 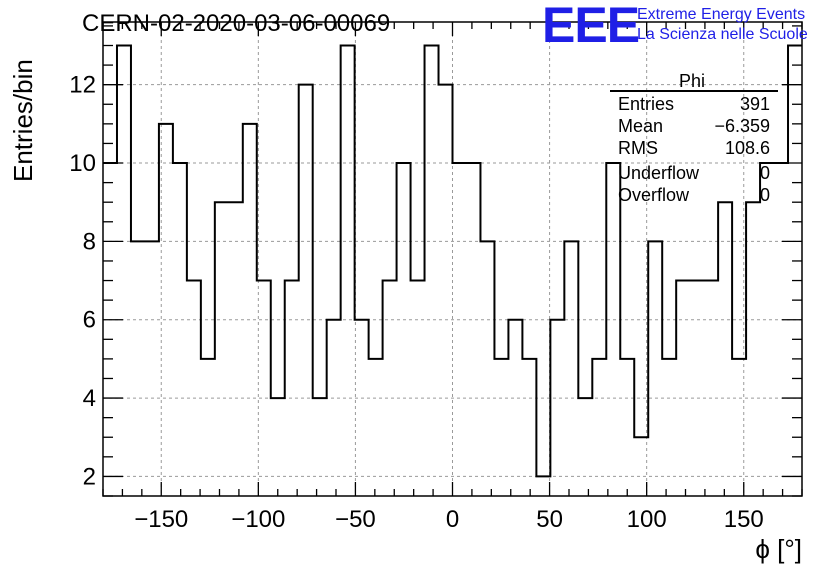 I want to click on x-axis-label: ϕ [°], so click(x=778, y=549).